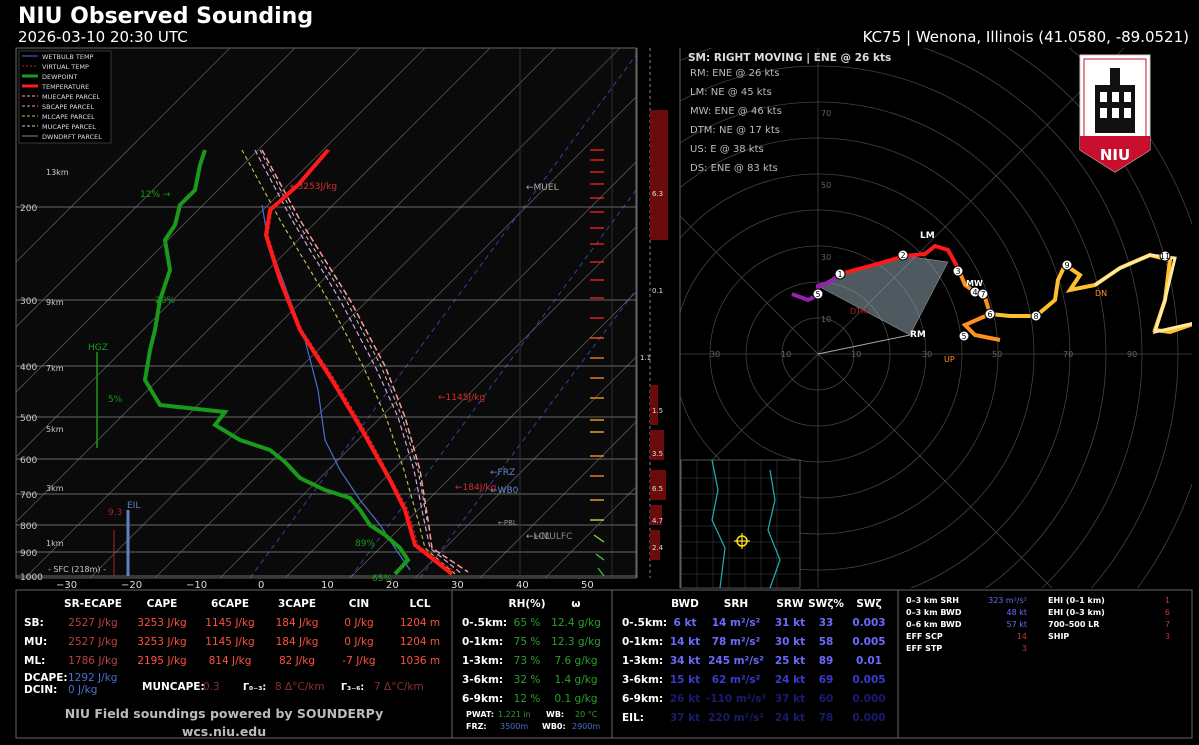  What do you see at coordinates (997, 354) in the screenshot?
I see `axis-label: 50` at bounding box center [997, 354].